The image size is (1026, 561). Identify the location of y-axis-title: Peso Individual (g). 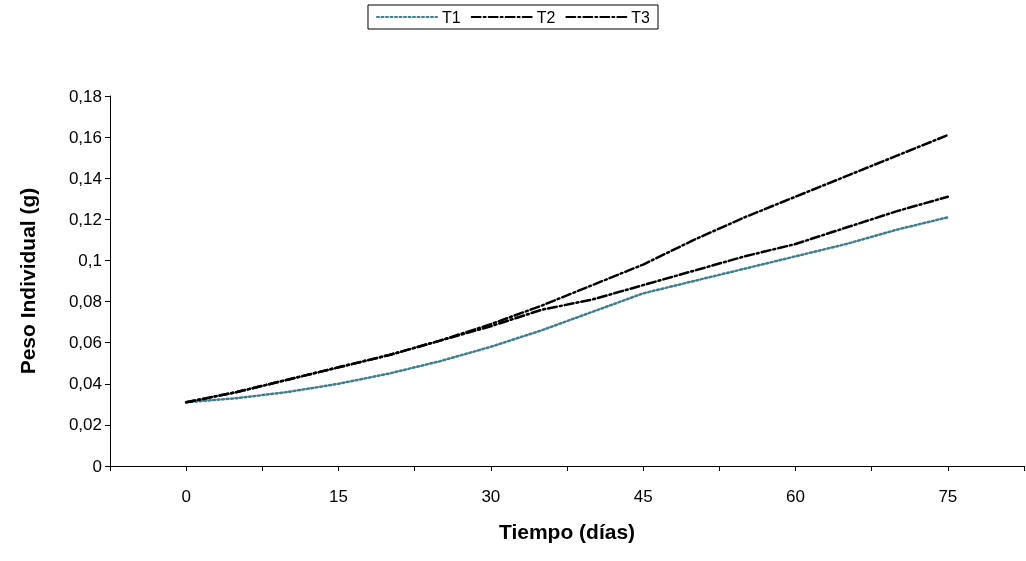
(27, 281).